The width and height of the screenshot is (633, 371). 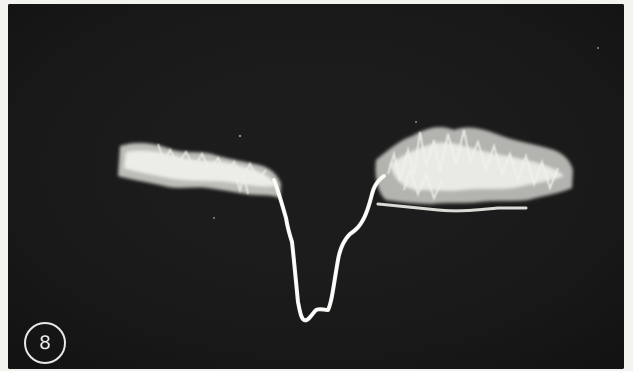 I want to click on main-trace, so click(x=329, y=248).